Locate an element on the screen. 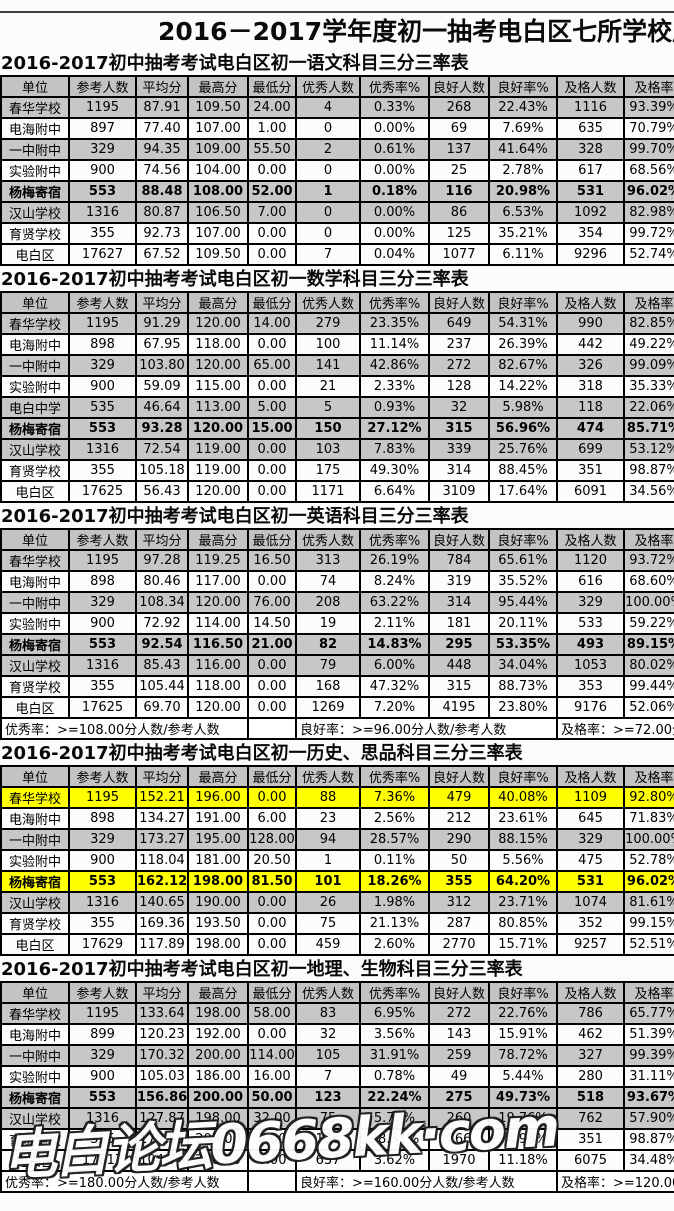  value-cell: 97.28 is located at coordinates (162, 560).